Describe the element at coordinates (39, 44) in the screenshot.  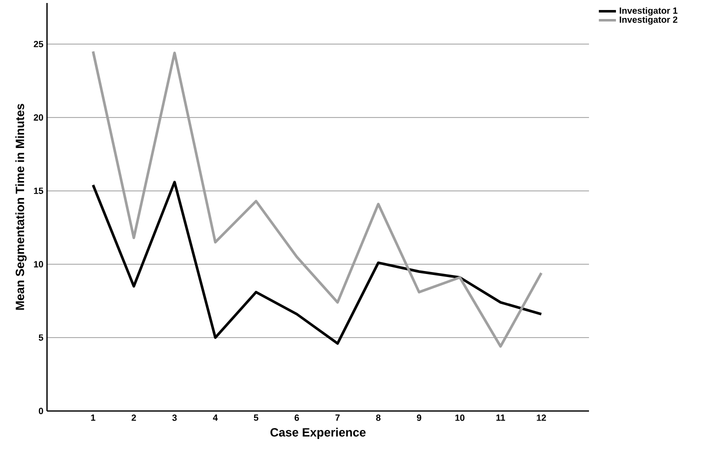
I see `y-tick-label: 25` at that location.